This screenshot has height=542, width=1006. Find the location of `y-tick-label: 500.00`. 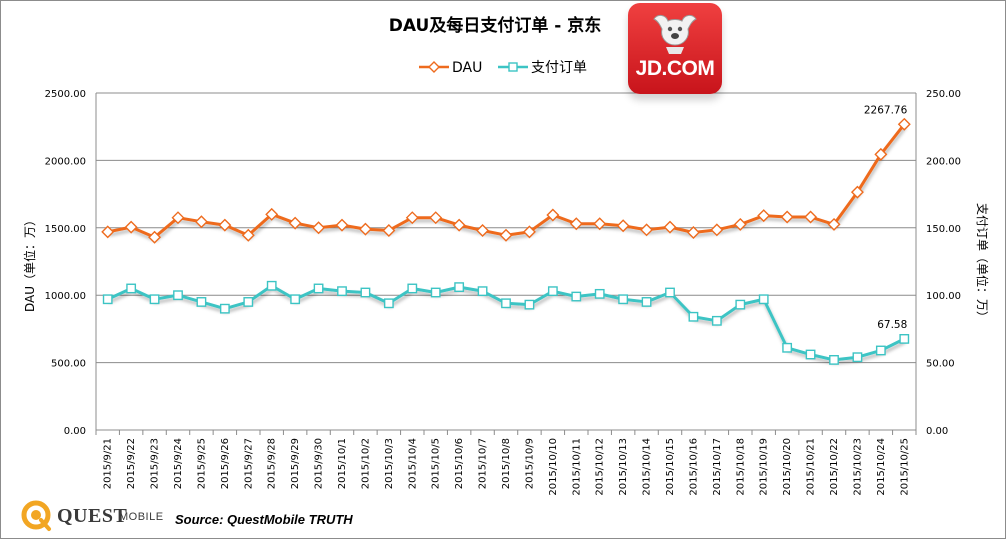

y-tick-label: 500.00 is located at coordinates (68, 364).